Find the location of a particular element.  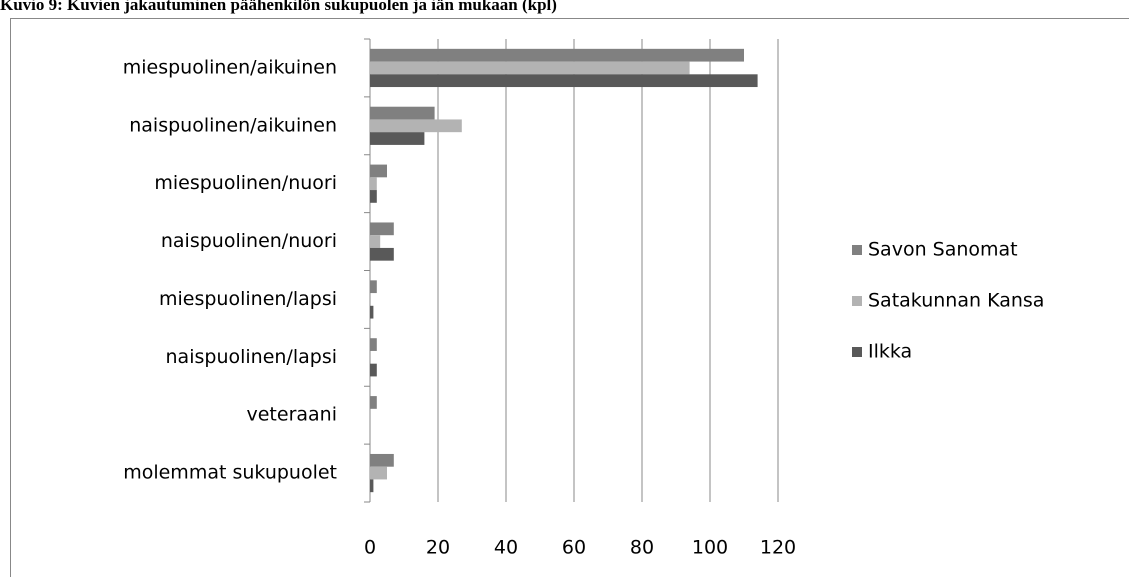

y-tick-label: miespuolinen/lapsi is located at coordinates (248, 299).